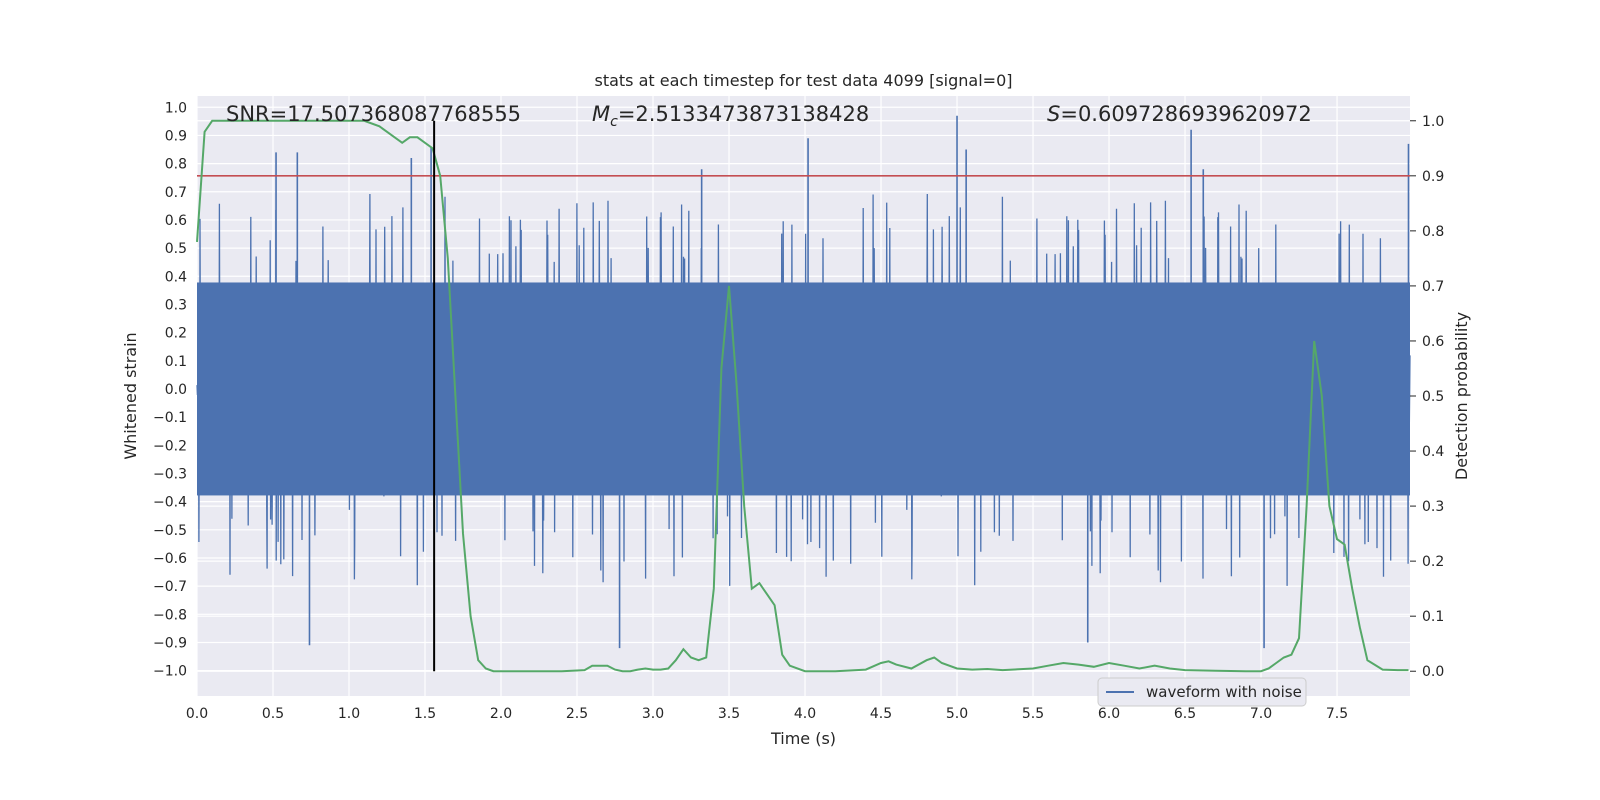 Image resolution: width=1600 pixels, height=800 pixels. Describe the element at coordinates (176, 136) in the screenshot. I see `y-tick-label: 0.9` at that location.